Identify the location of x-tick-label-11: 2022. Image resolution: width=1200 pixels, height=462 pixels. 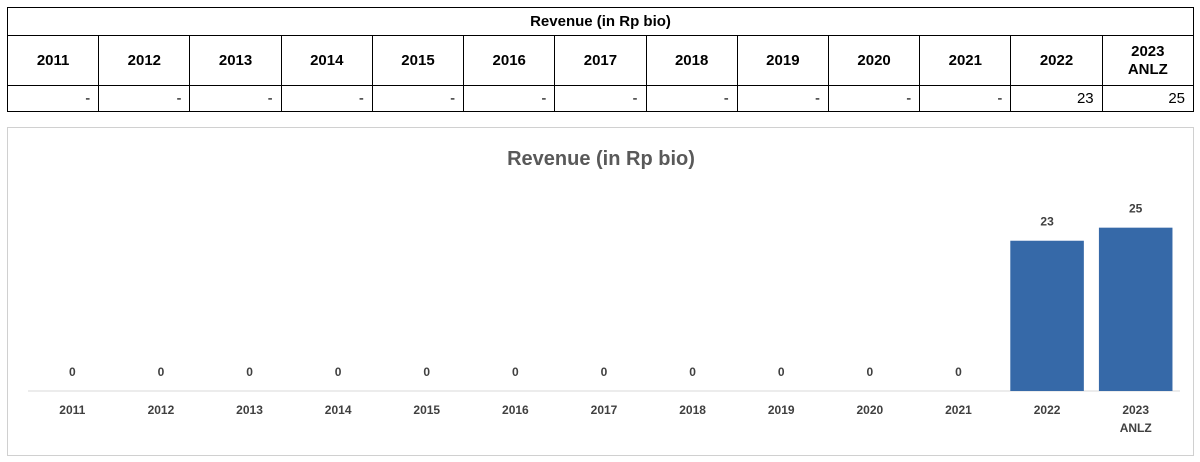
(1047, 410).